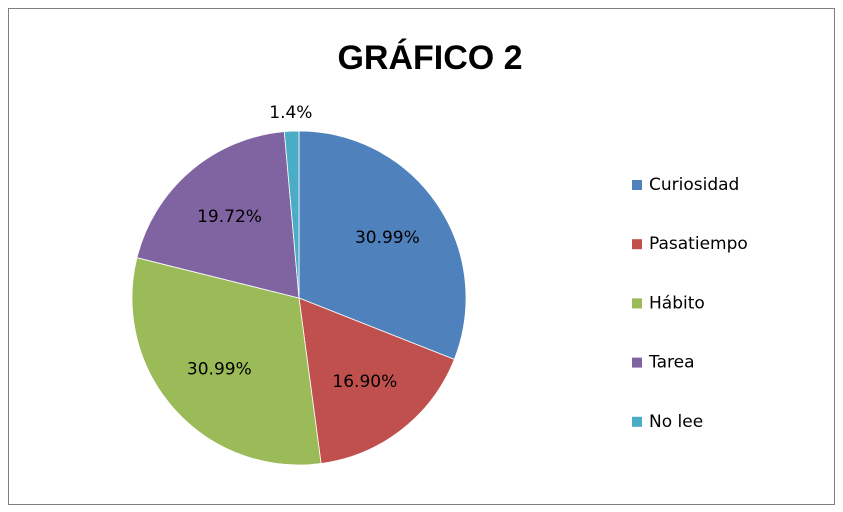 Image resolution: width=843 pixels, height=512 pixels. What do you see at coordinates (694, 185) in the screenshot?
I see `legend-label: Curiosidad` at bounding box center [694, 185].